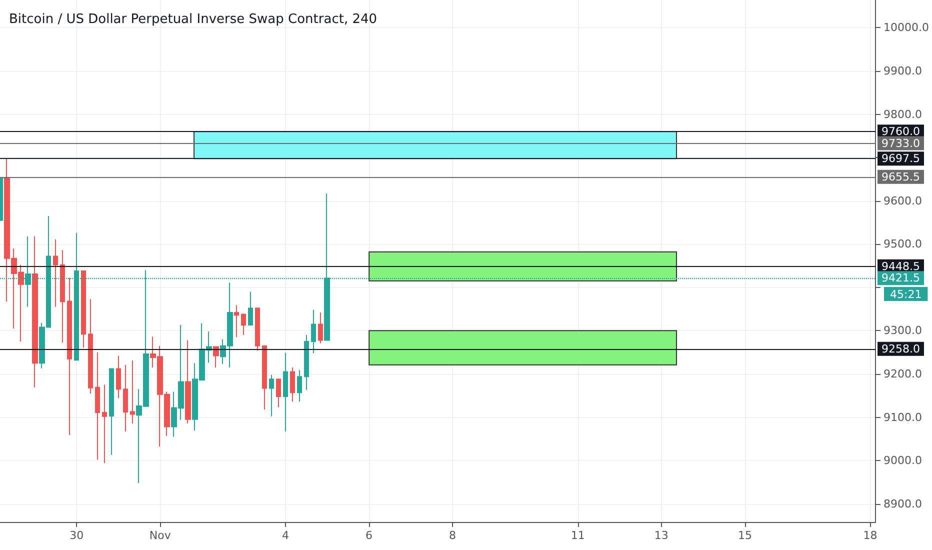 The width and height of the screenshot is (932, 550). What do you see at coordinates (901, 349) in the screenshot?
I see `ref-line-label: 9258.0` at bounding box center [901, 349].